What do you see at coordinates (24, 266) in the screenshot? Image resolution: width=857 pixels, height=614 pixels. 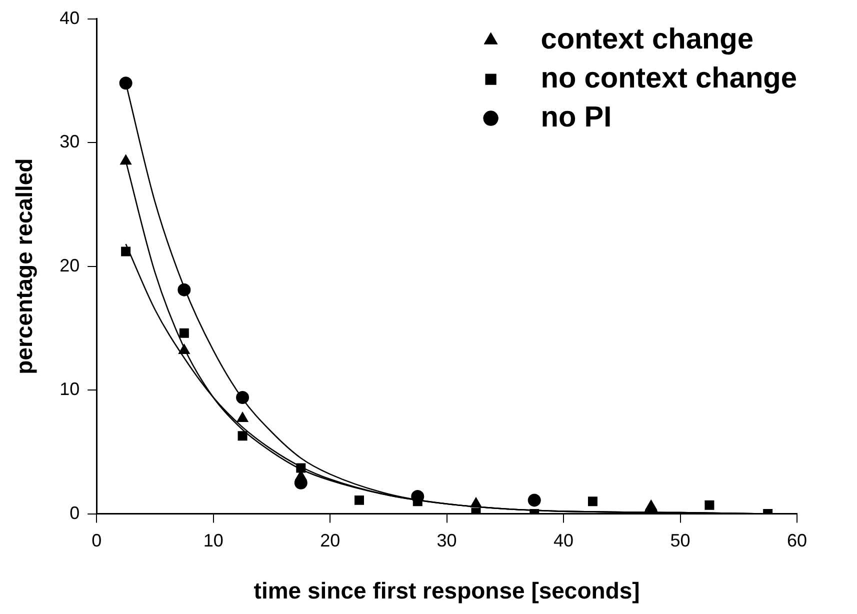 I see `y-axis-title: percentage recalled` at bounding box center [24, 266].